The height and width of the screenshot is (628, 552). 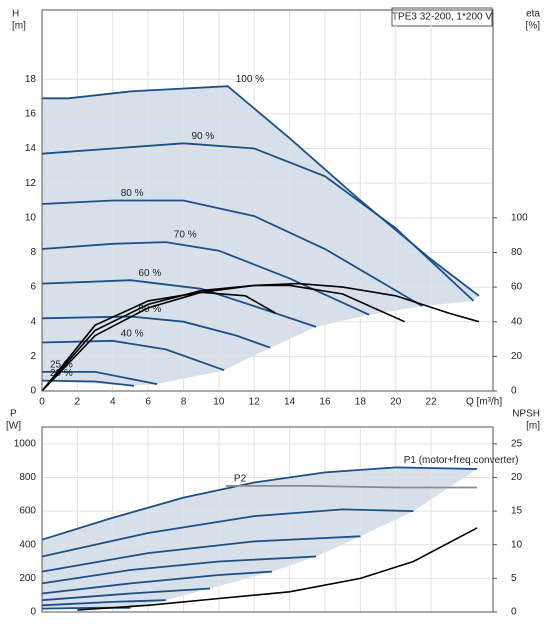 What do you see at coordinates (533, 14) in the screenshot?
I see `y2-label: eta` at bounding box center [533, 14].